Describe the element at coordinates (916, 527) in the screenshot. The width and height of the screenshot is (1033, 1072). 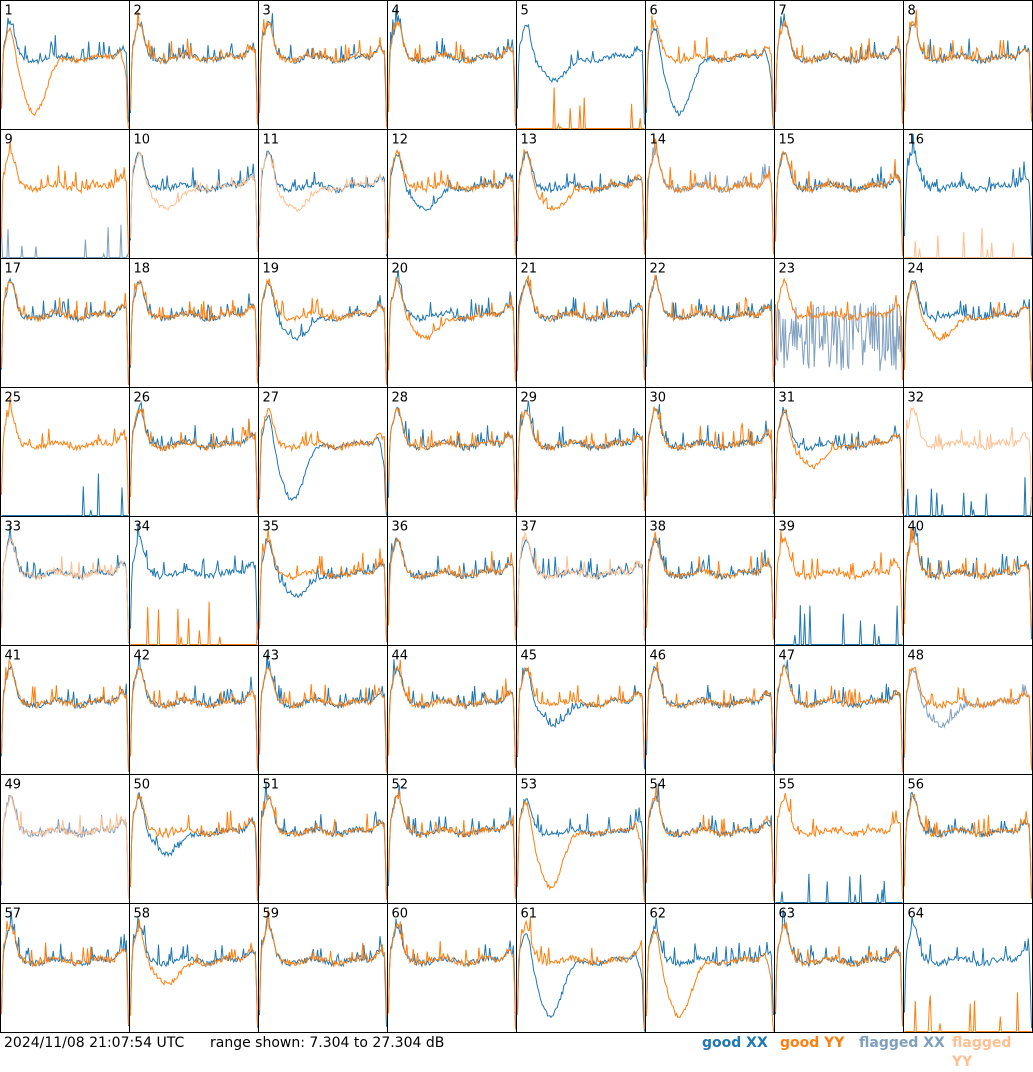
I see `panel-label: 40` at that location.